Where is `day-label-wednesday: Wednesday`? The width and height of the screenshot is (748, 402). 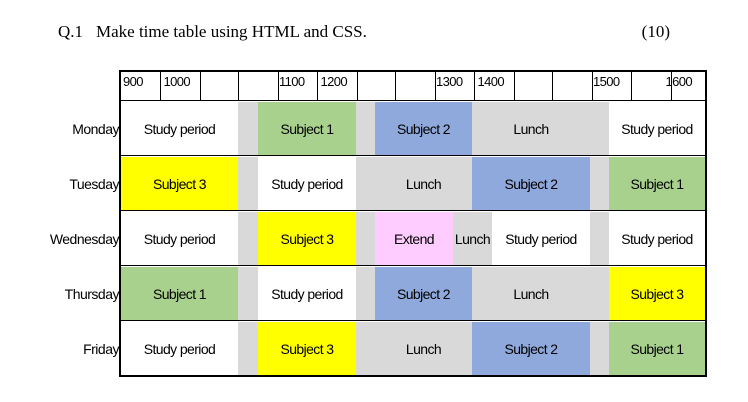 day-label-wednesday: Wednesday is located at coordinates (84, 238).